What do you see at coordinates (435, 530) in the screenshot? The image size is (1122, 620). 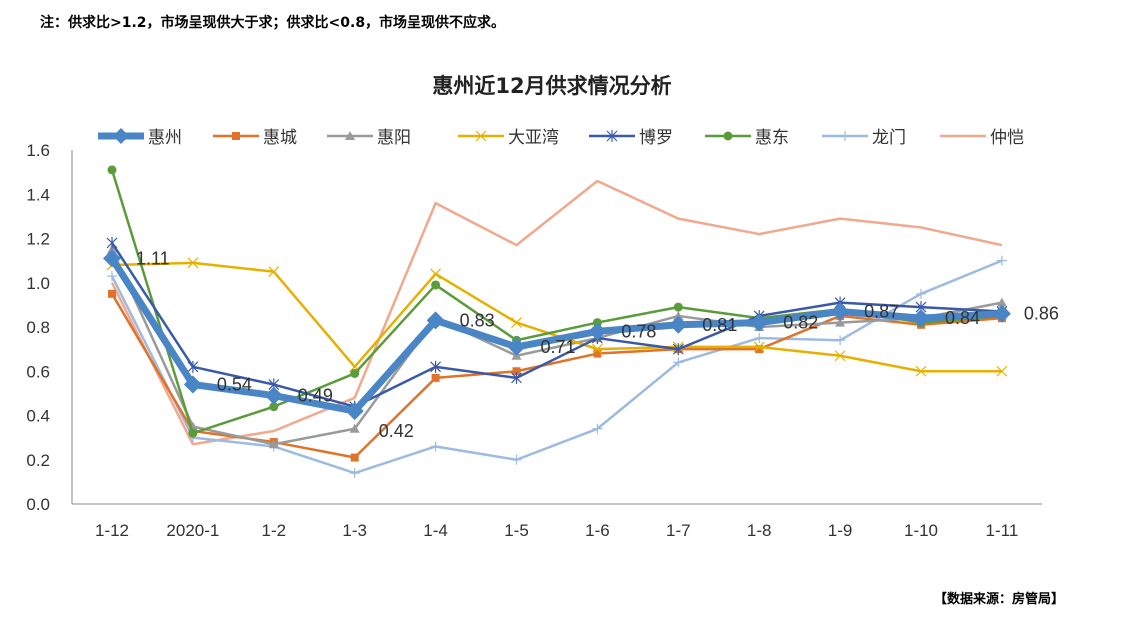 I see `x-tick-label: 1-4` at bounding box center [435, 530].